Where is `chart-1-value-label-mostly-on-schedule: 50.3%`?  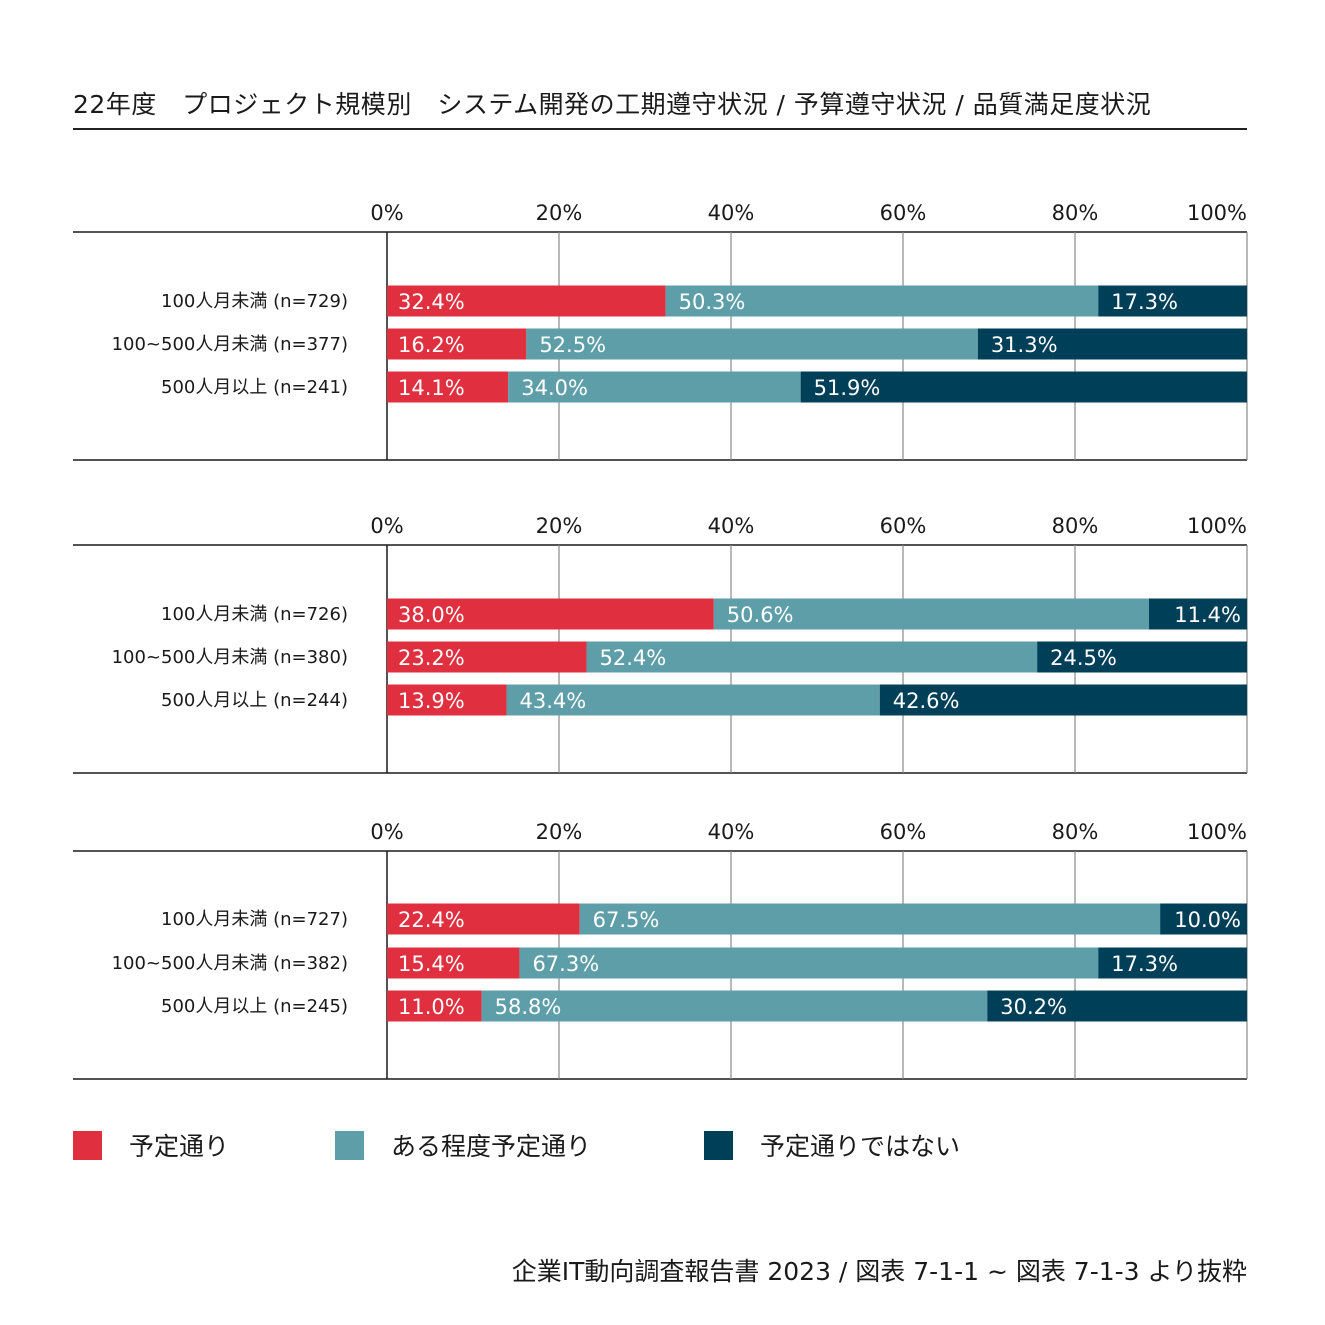 chart-1-value-label-mostly-on-schedule: 50.3% is located at coordinates (712, 302).